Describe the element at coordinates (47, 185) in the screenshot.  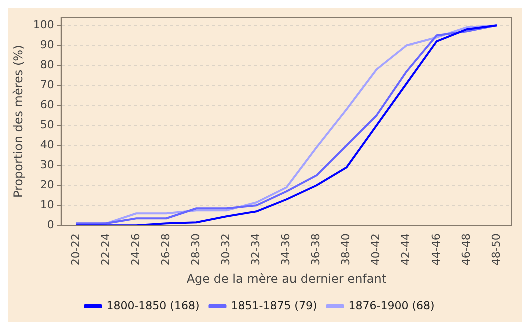
I see `y-tick-label: 20` at that location.